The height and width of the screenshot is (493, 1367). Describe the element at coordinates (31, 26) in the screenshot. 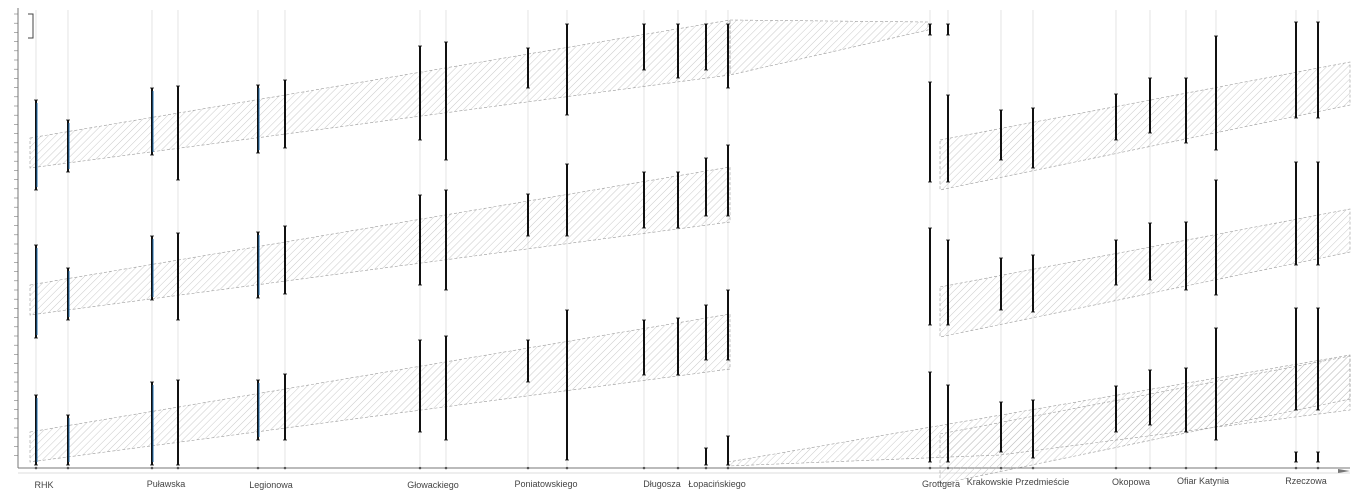

I see `bracket-mark` at that location.